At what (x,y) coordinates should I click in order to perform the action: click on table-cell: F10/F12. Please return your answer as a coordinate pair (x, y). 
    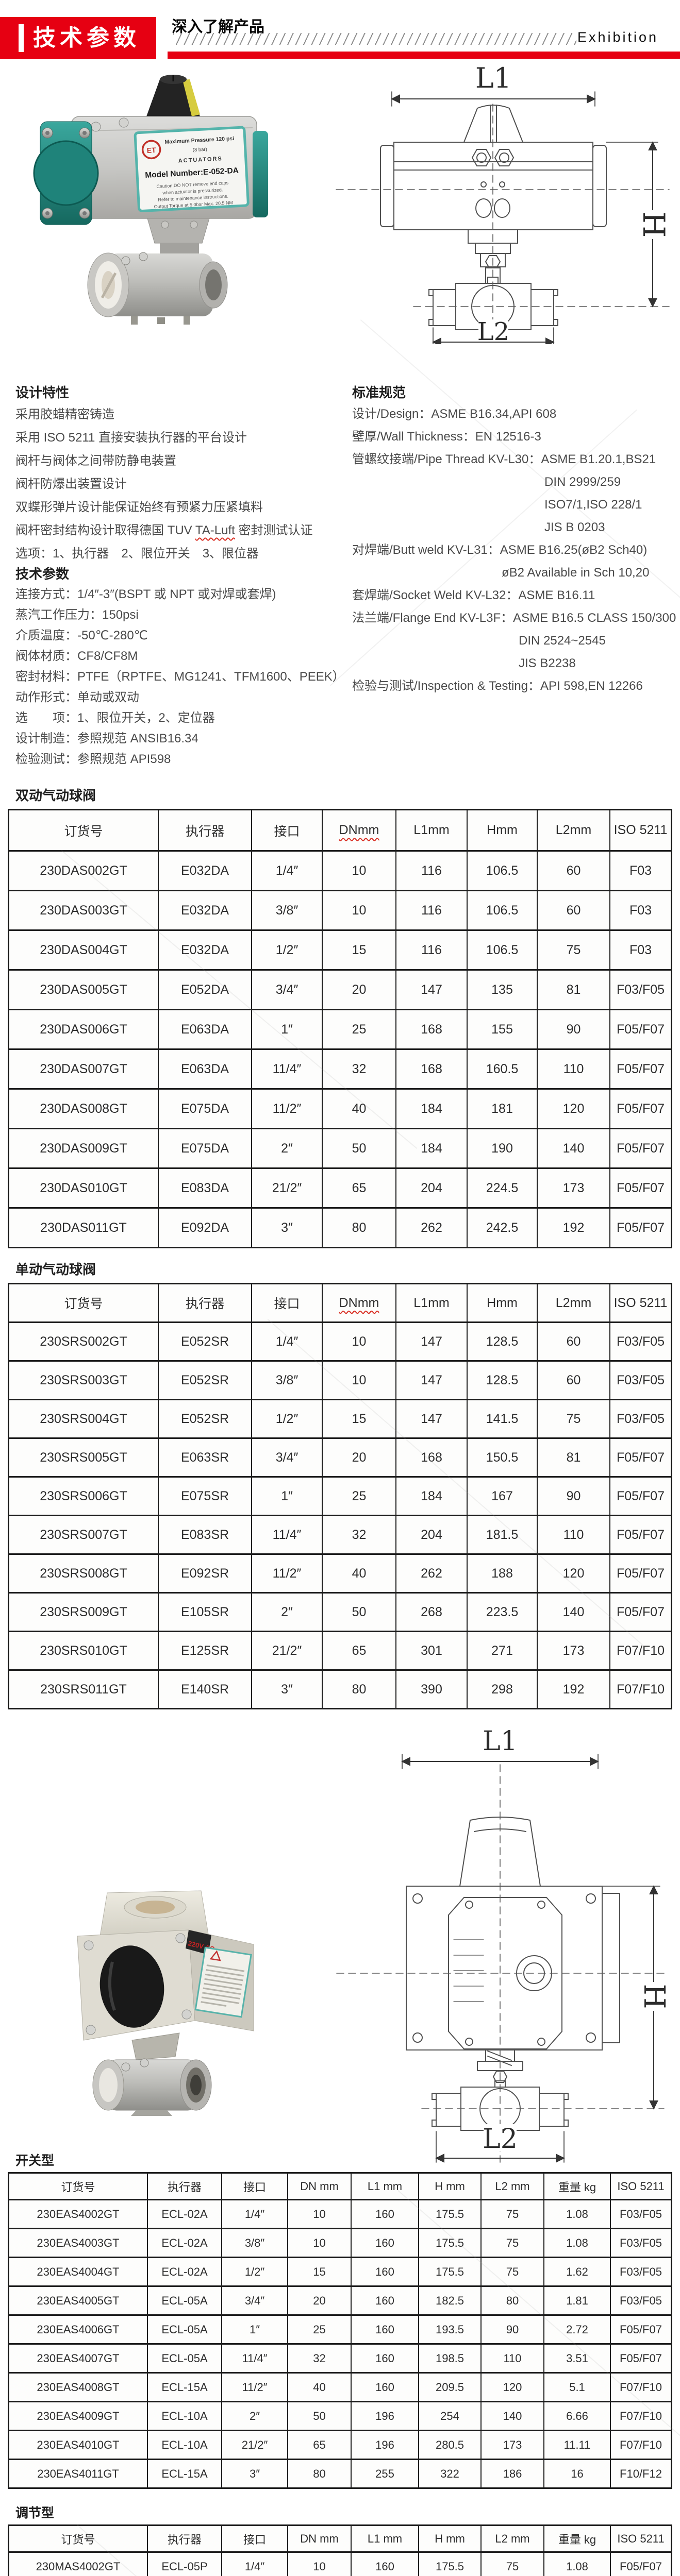
    Looking at the image, I should click on (641, 2474).